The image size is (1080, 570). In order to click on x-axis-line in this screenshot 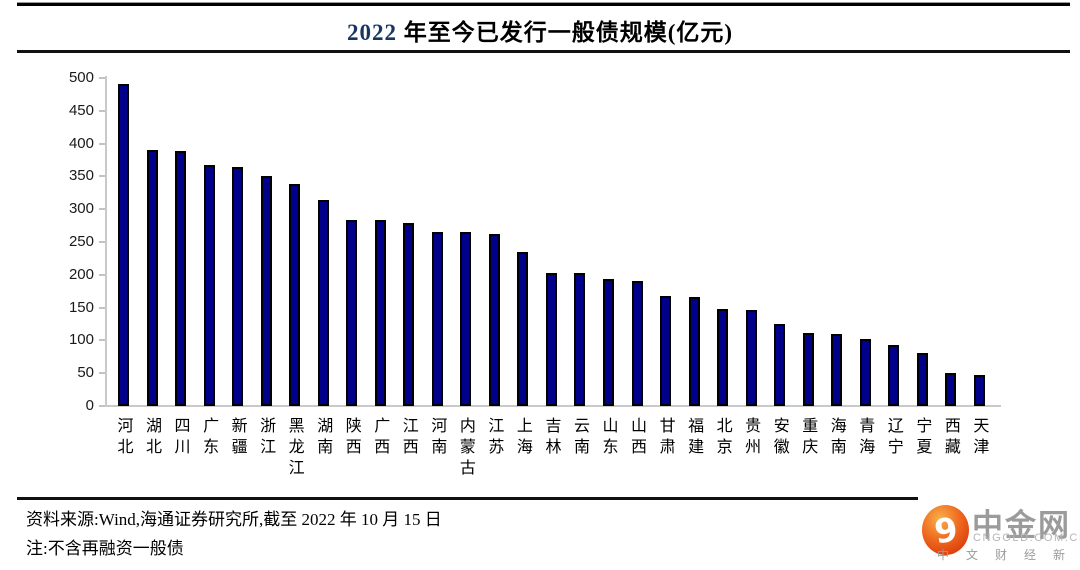, I will do `click(550, 406)`.